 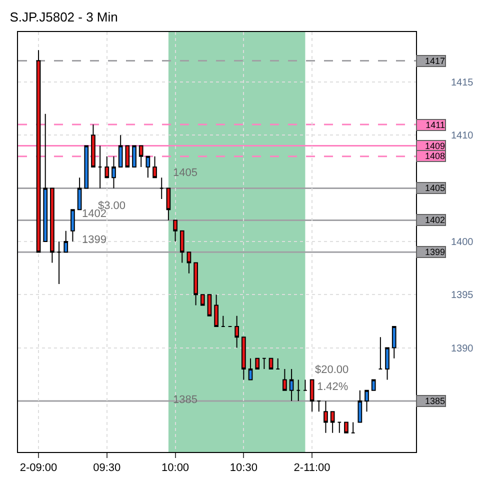 What do you see at coordinates (332, 387) in the screenshot?
I see `annotation: 1.42%` at bounding box center [332, 387].